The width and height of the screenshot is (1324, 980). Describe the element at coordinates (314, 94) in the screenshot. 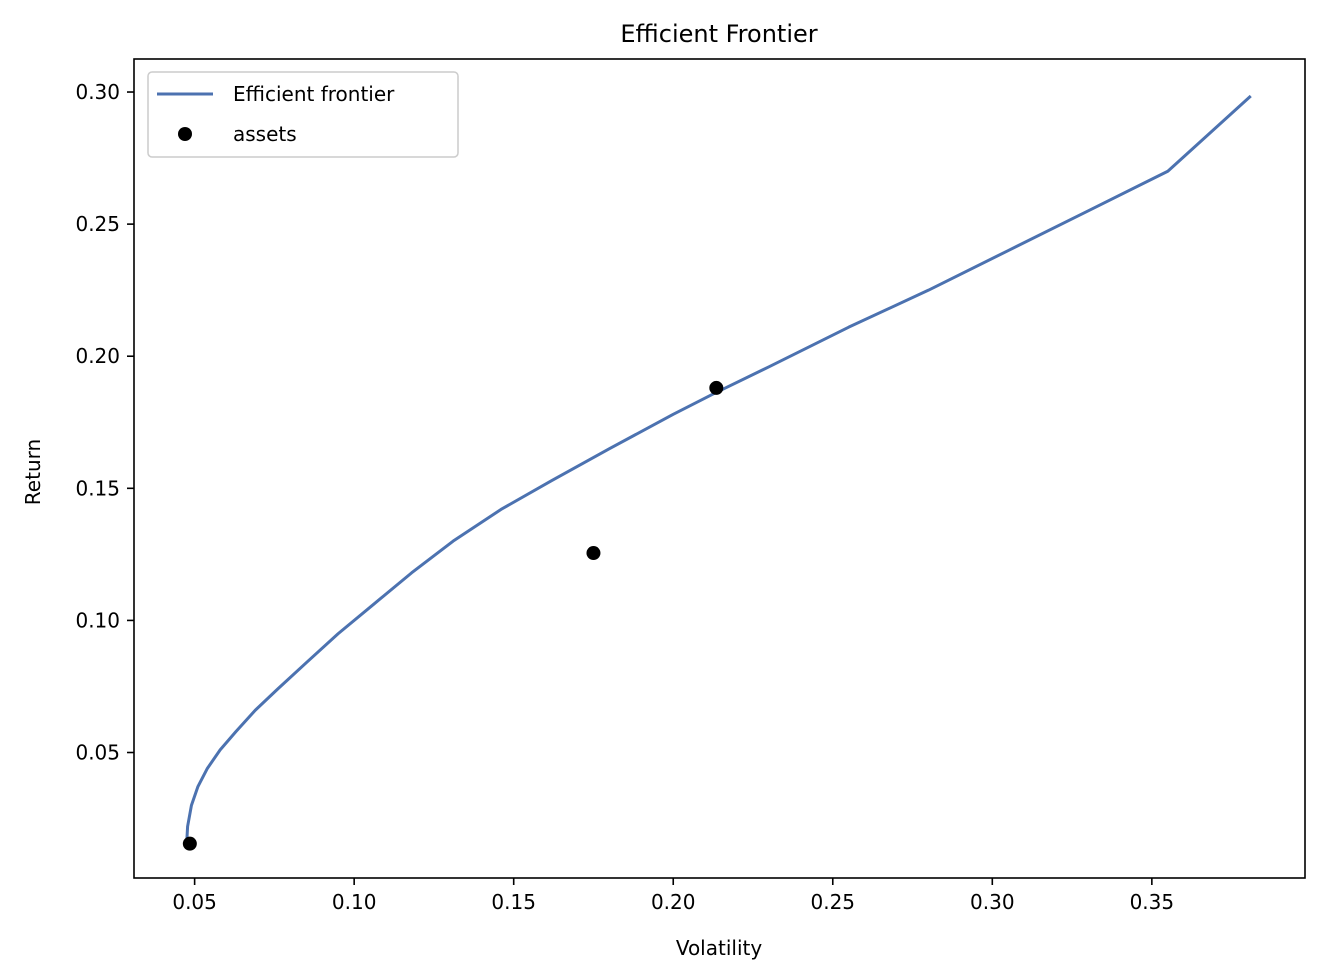

I see `legend-label-frontier: Efficient frontier` at that location.